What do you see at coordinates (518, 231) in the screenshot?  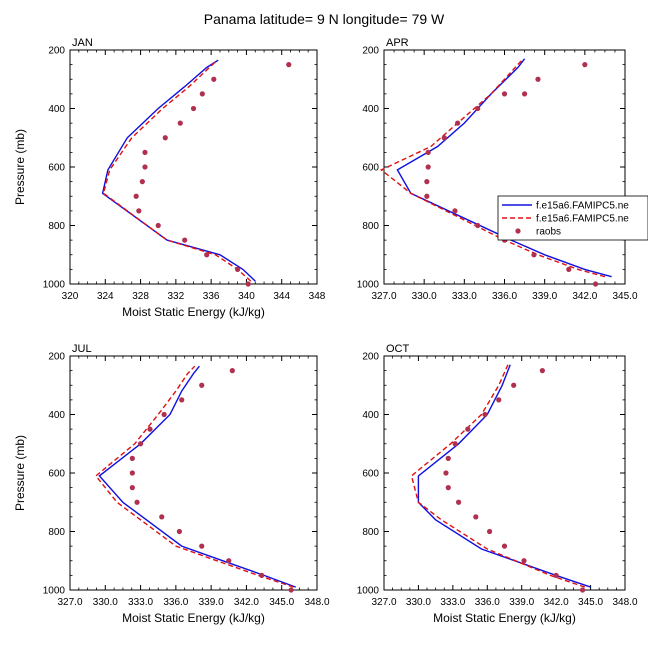 I see `legend-marker-dot` at bounding box center [518, 231].